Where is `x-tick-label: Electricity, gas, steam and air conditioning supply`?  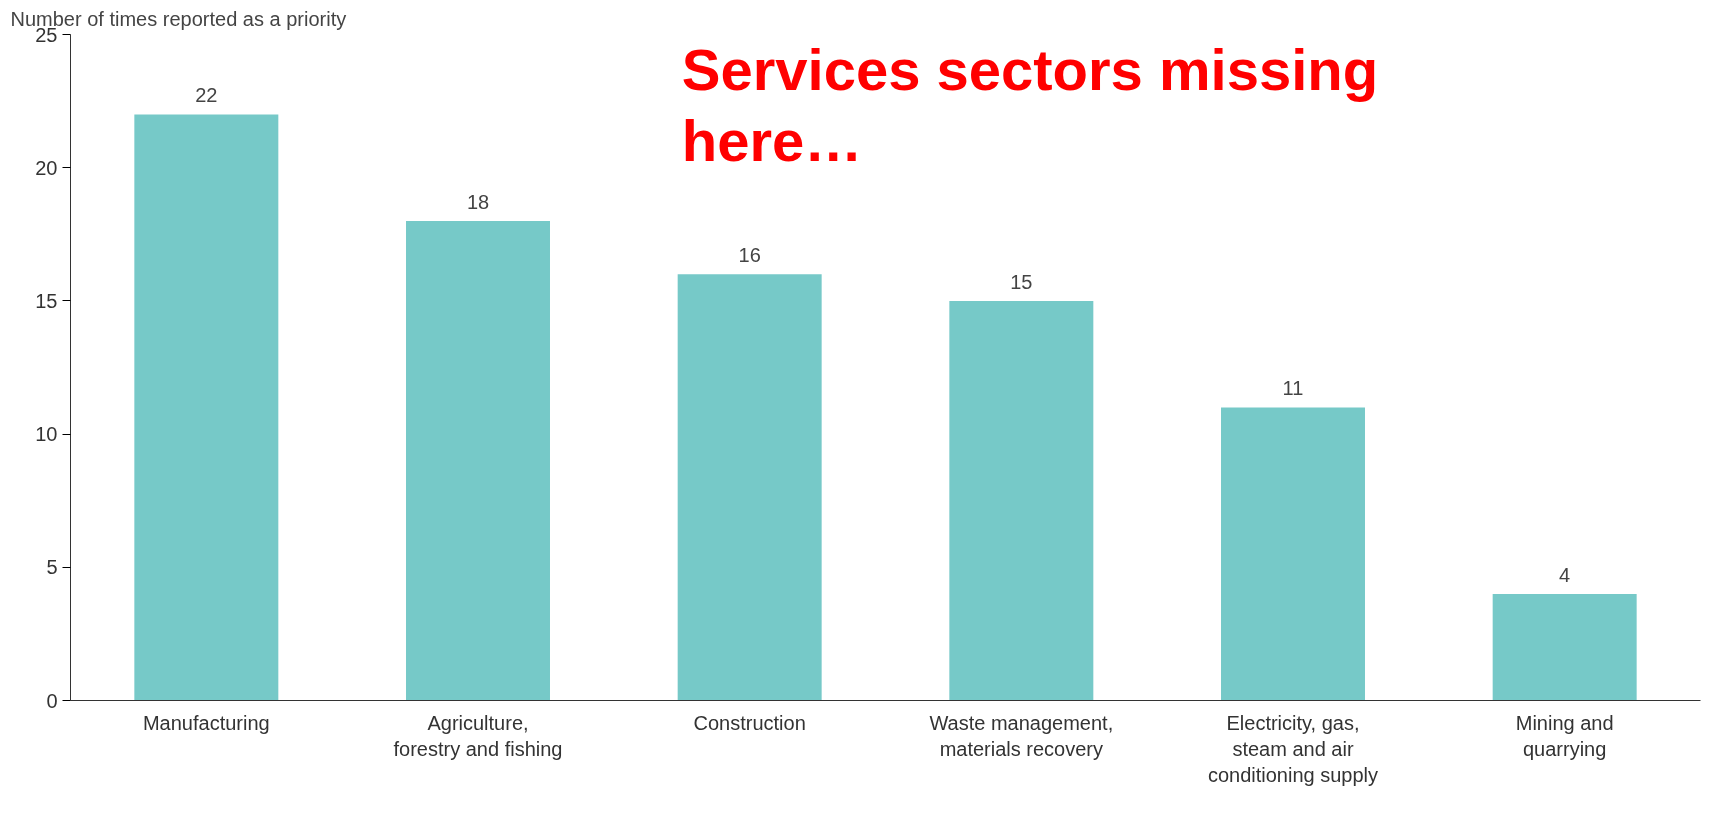
x-tick-label: Electricity, gas, steam and air conditioning supply is located at coordinates (1293, 749).